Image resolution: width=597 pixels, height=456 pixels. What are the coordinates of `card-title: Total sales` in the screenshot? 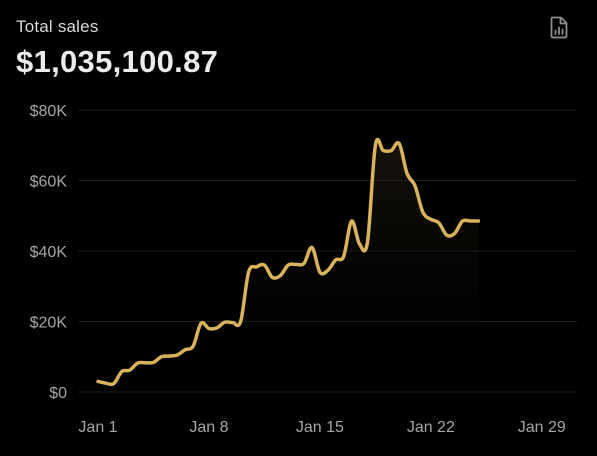 It's located at (57, 26).